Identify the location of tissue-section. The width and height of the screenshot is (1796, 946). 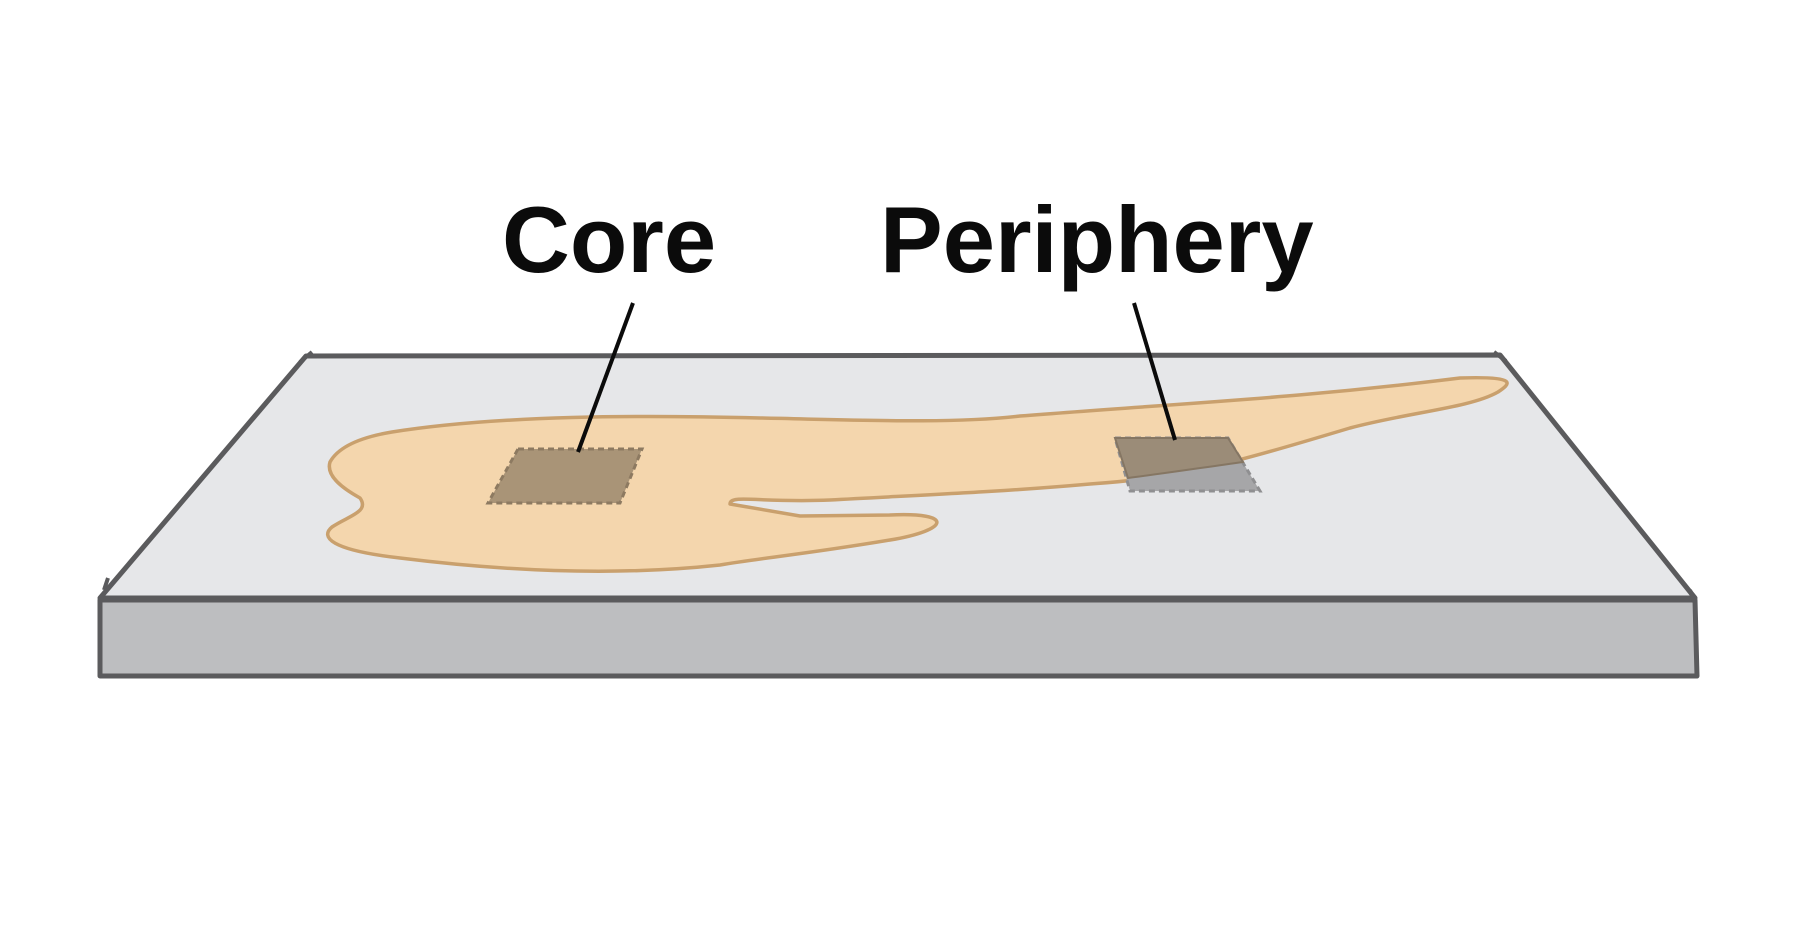
(917, 474).